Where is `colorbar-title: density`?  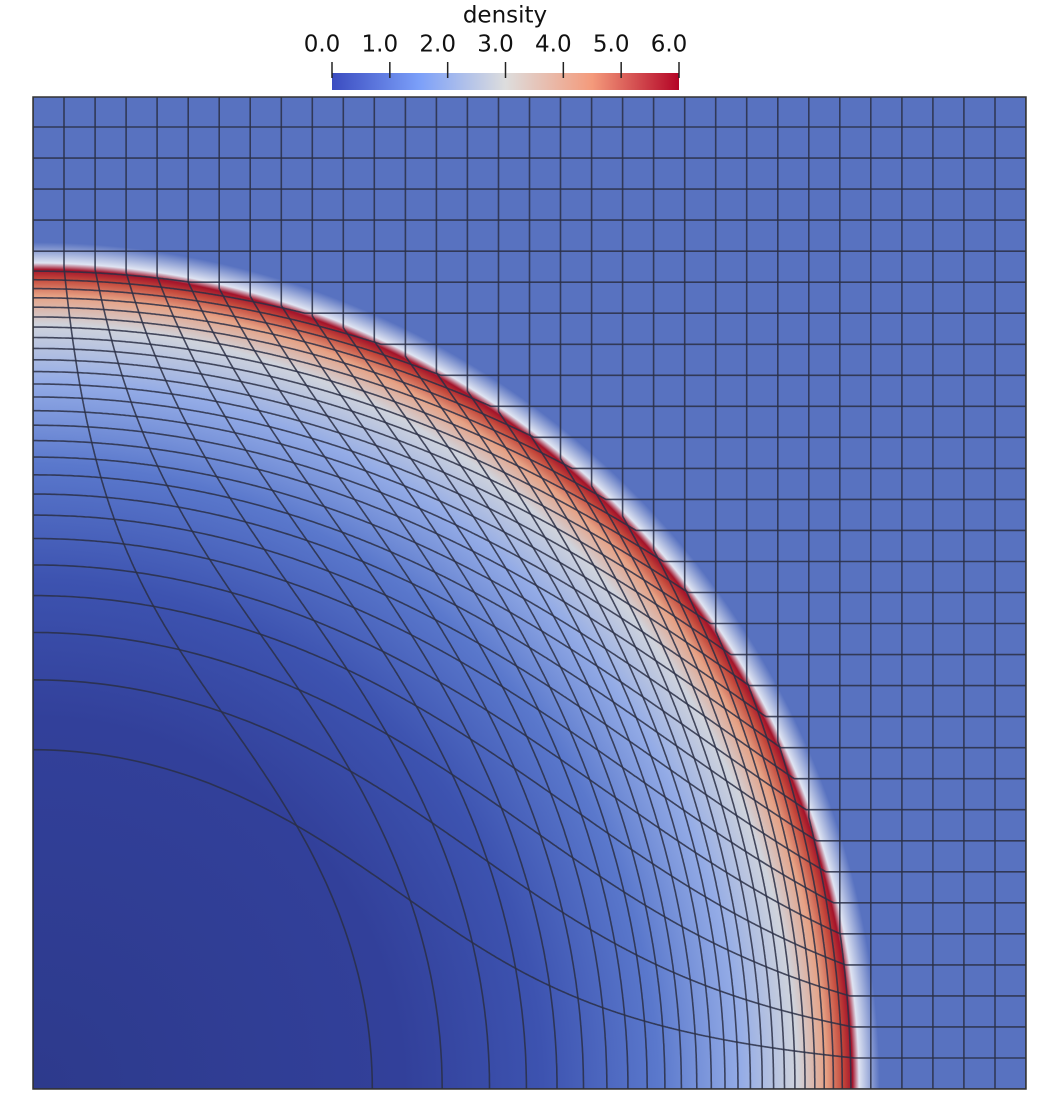 colorbar-title: density is located at coordinates (505, 16).